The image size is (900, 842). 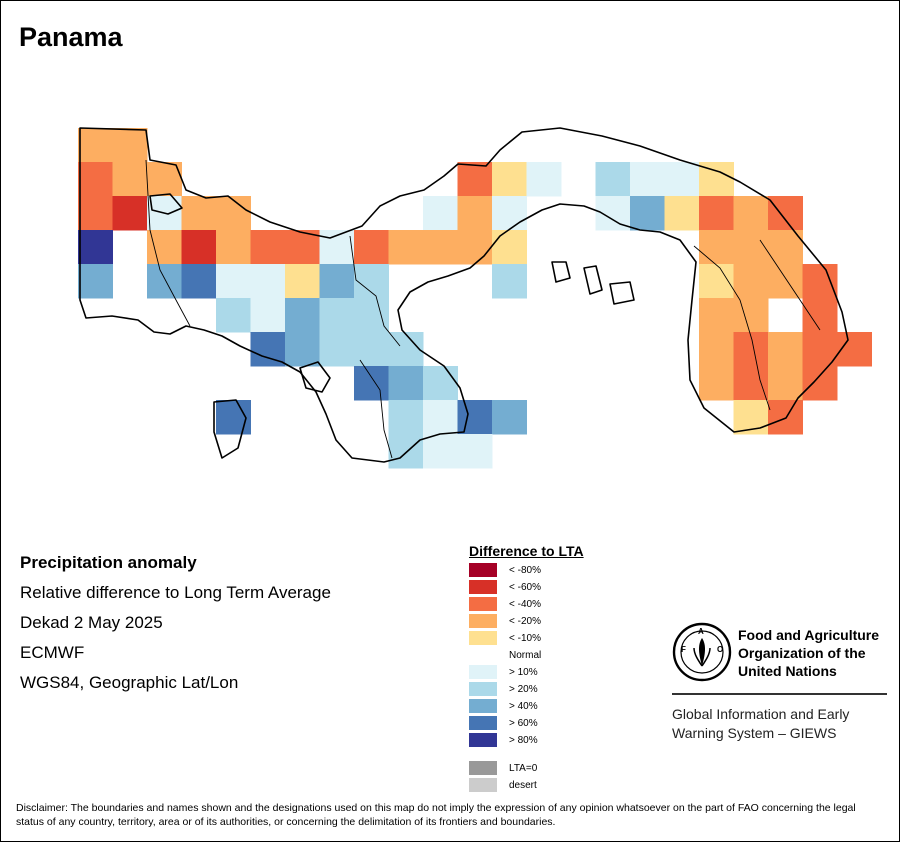 I want to click on legend-item-lta0: LTA=0, so click(x=503, y=768).